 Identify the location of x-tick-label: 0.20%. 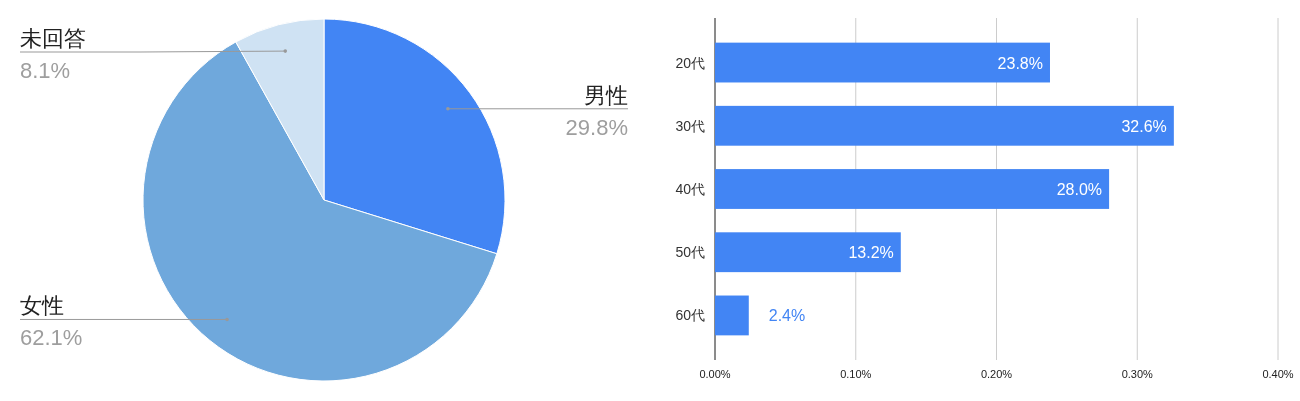
(996, 374).